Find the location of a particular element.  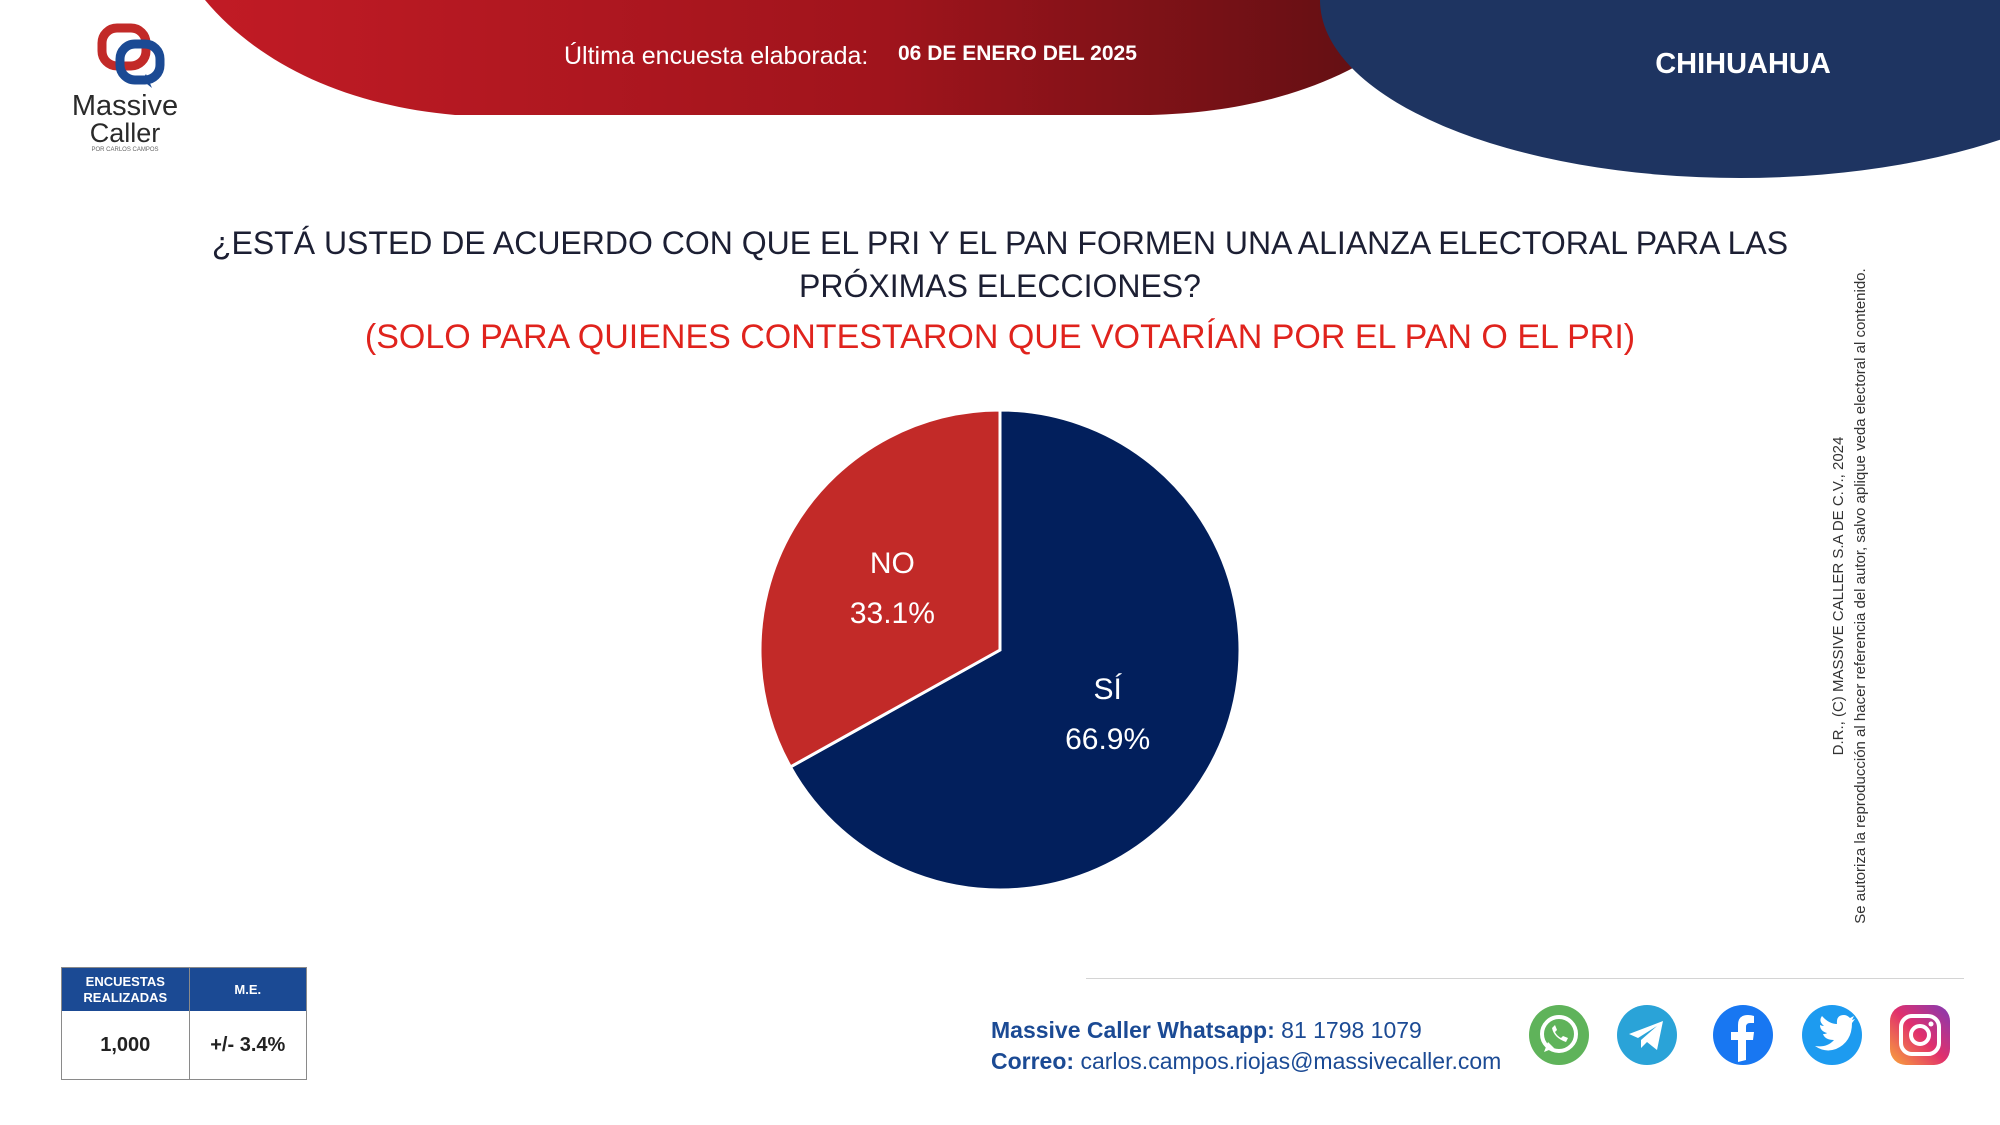

email-label: Correo: is located at coordinates (1033, 1061).